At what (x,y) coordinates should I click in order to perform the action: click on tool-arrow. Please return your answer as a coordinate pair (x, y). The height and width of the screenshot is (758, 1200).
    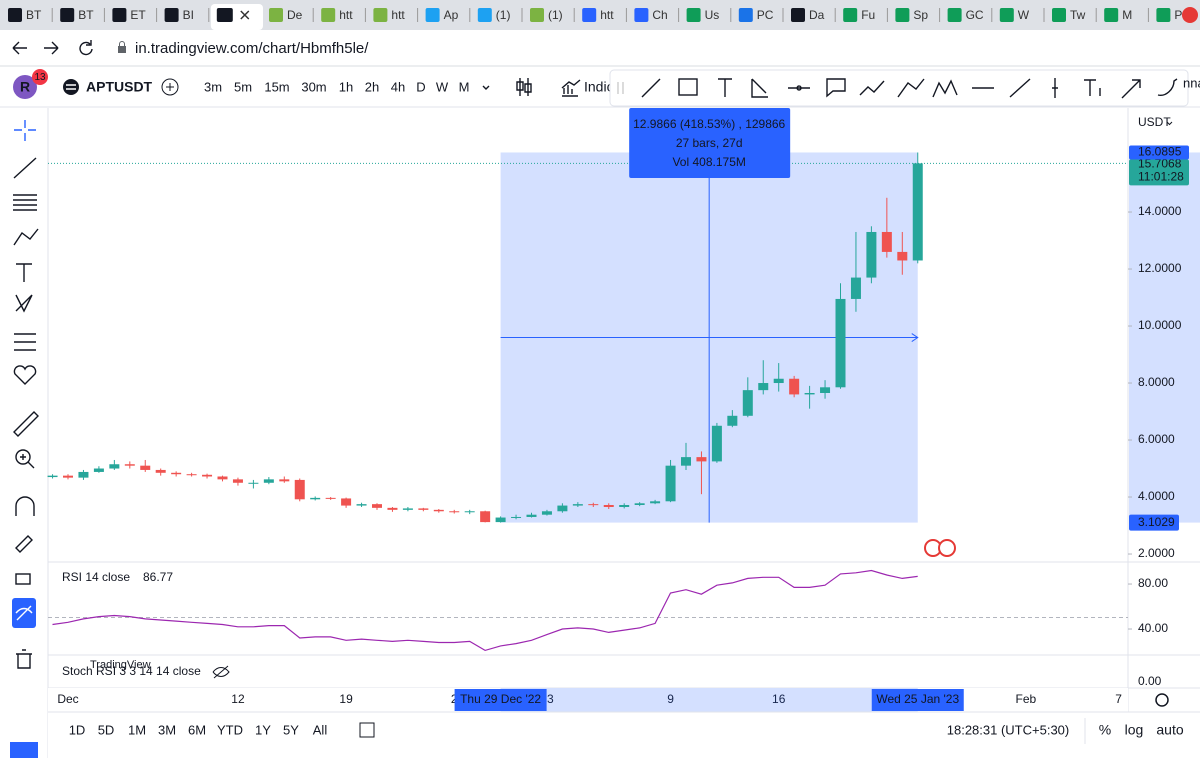
    Looking at the image, I should click on (1131, 89).